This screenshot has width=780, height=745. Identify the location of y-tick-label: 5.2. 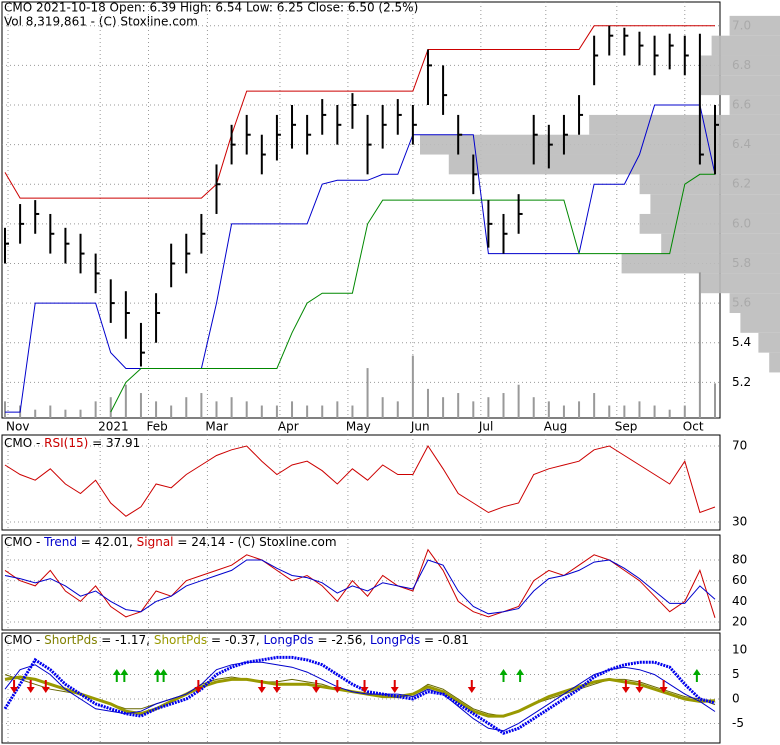
(741, 382).